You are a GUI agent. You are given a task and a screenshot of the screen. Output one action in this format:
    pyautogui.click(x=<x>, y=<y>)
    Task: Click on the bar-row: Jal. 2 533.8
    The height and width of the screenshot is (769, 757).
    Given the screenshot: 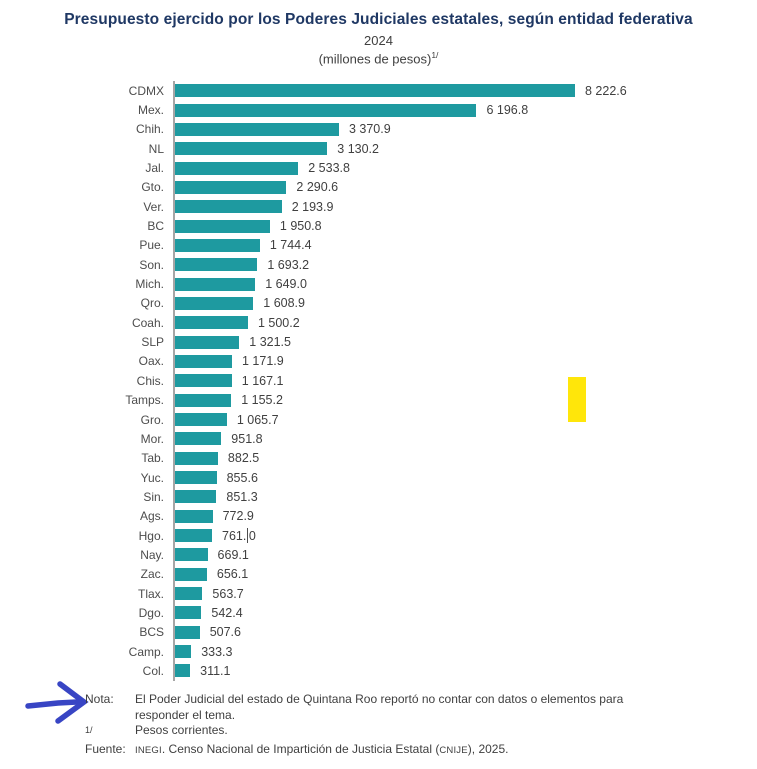 What is the action you would take?
    pyautogui.click(x=378, y=168)
    